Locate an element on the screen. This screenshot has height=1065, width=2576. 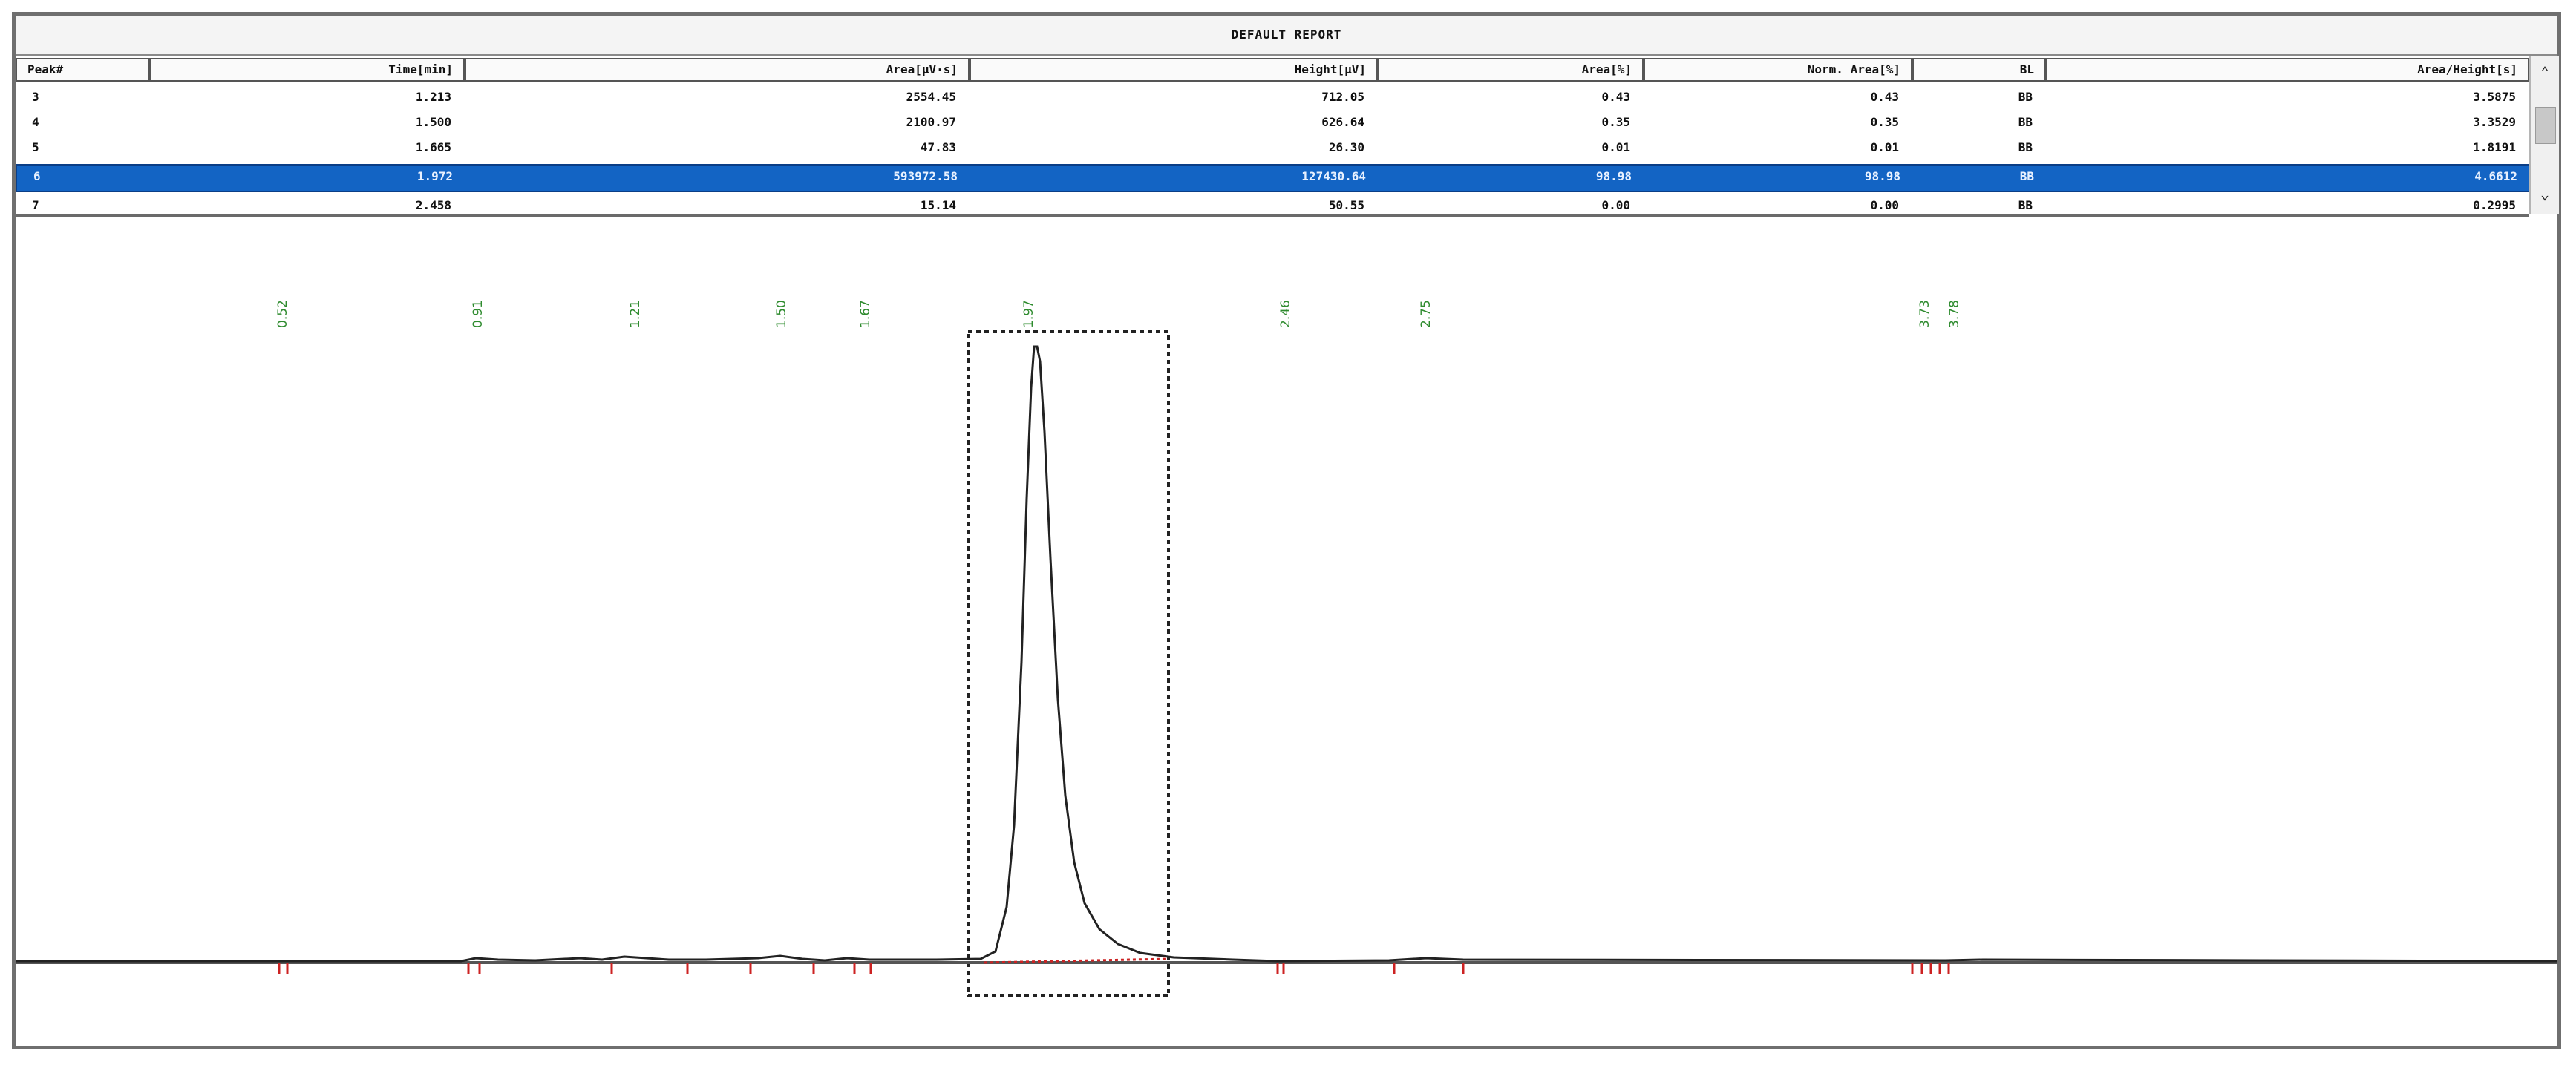
cell-height: 127430.64 is located at coordinates (1333, 176).